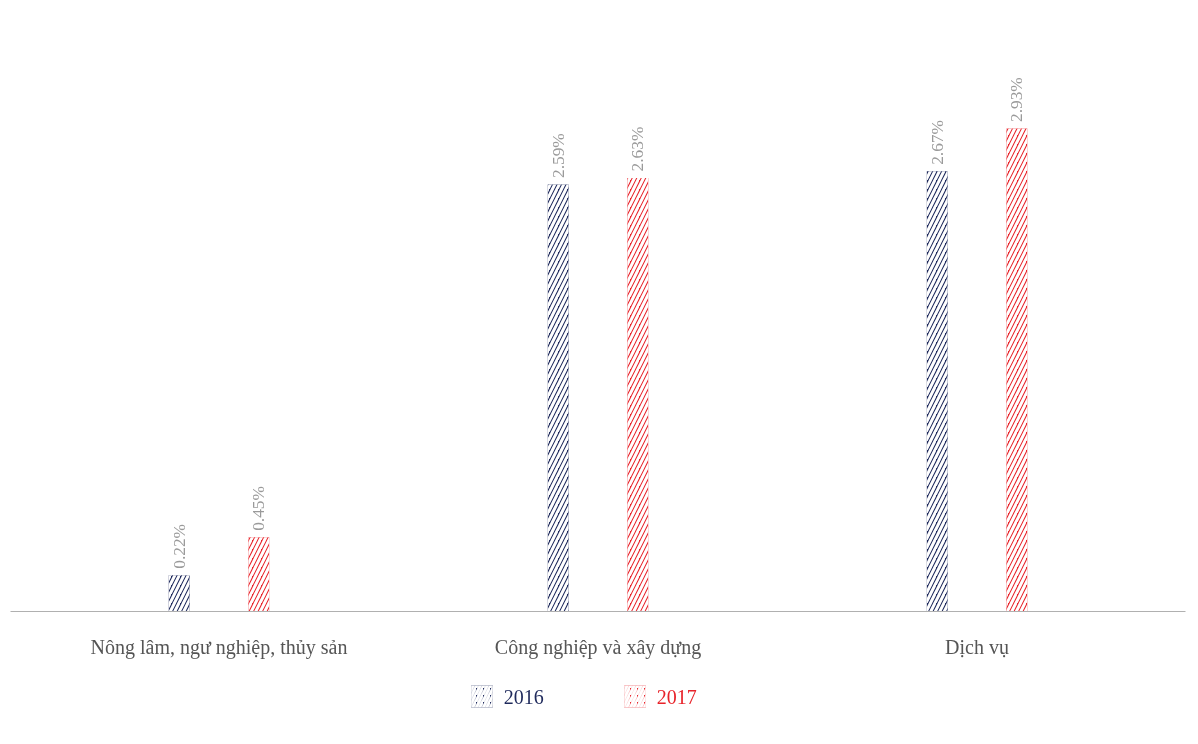 The height and width of the screenshot is (744, 1198). Describe the element at coordinates (638, 149) in the screenshot. I see `data-label: 2.63%` at that location.